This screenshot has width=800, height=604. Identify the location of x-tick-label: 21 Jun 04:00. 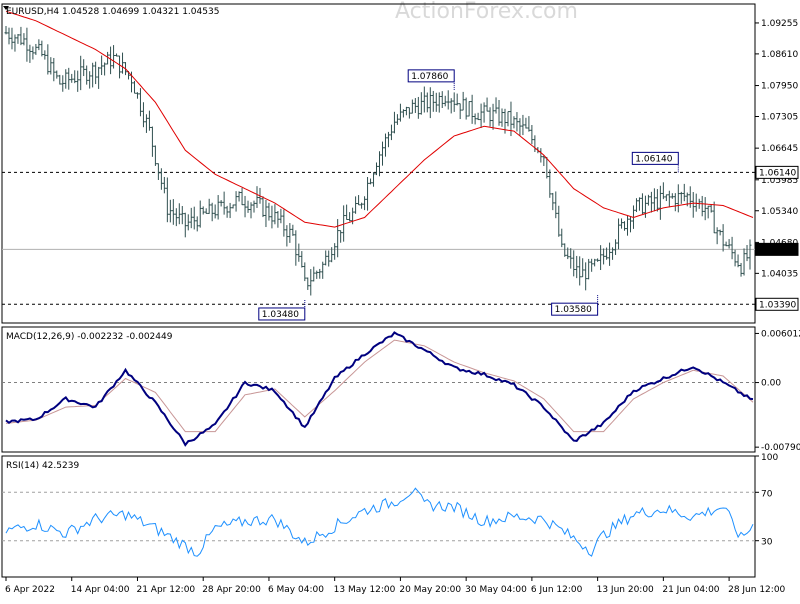
(690, 590).